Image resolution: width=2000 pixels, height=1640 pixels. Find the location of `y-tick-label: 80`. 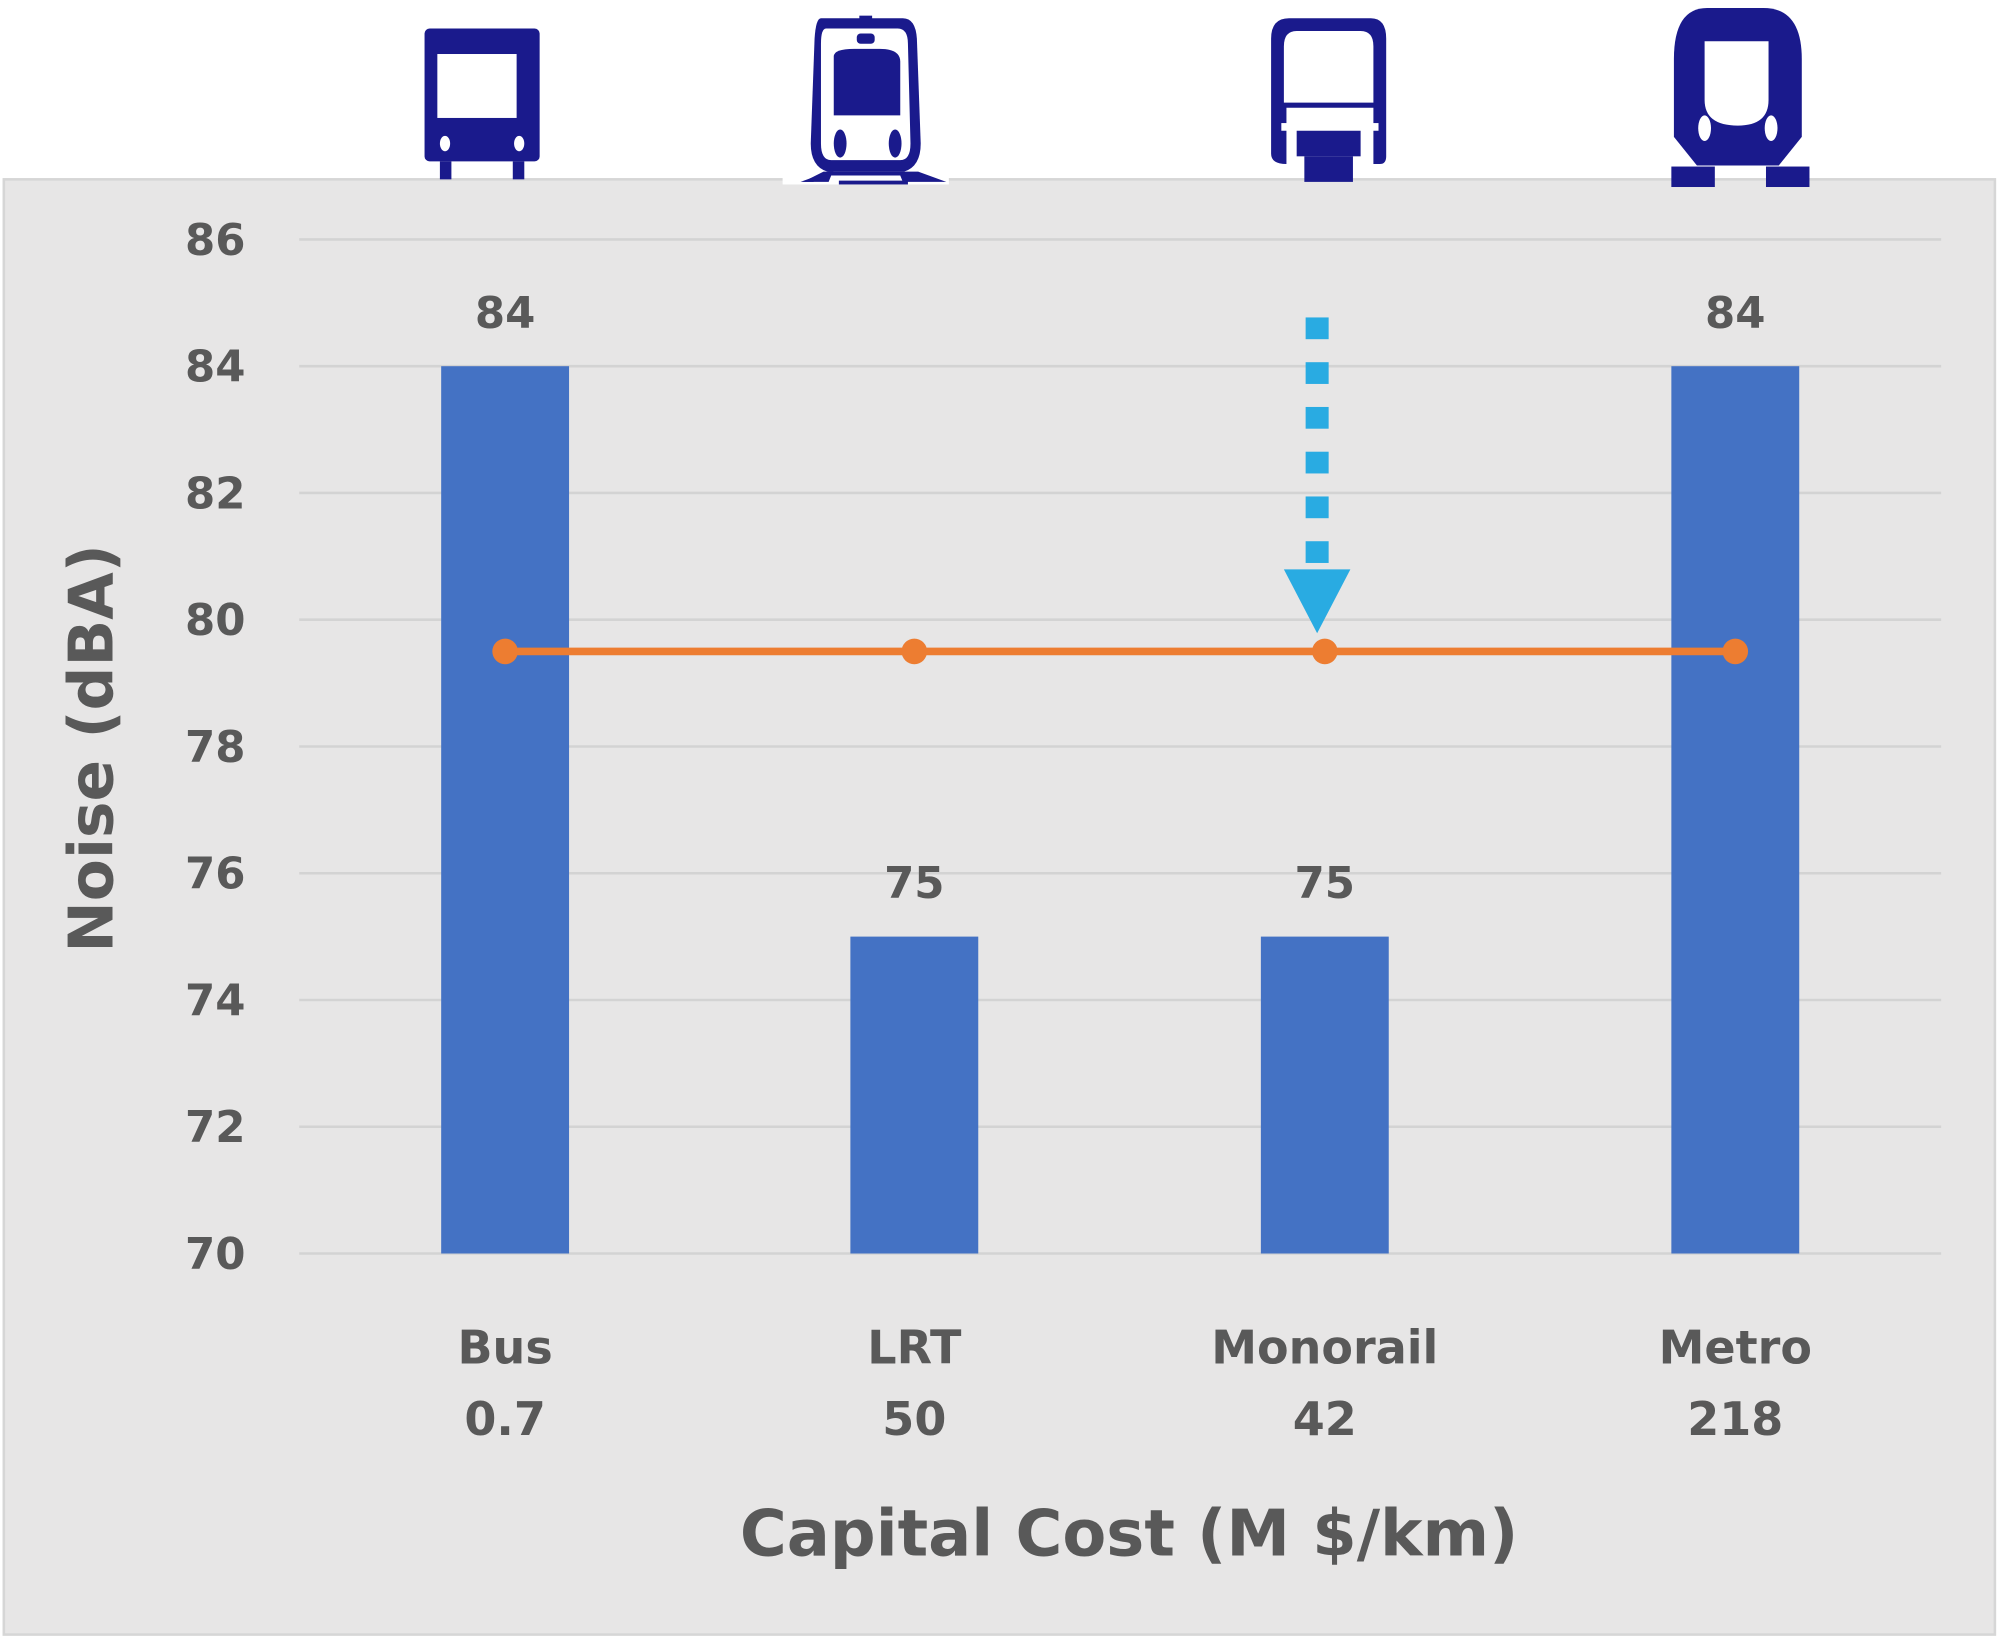

y-tick-label: 80 is located at coordinates (215, 621).